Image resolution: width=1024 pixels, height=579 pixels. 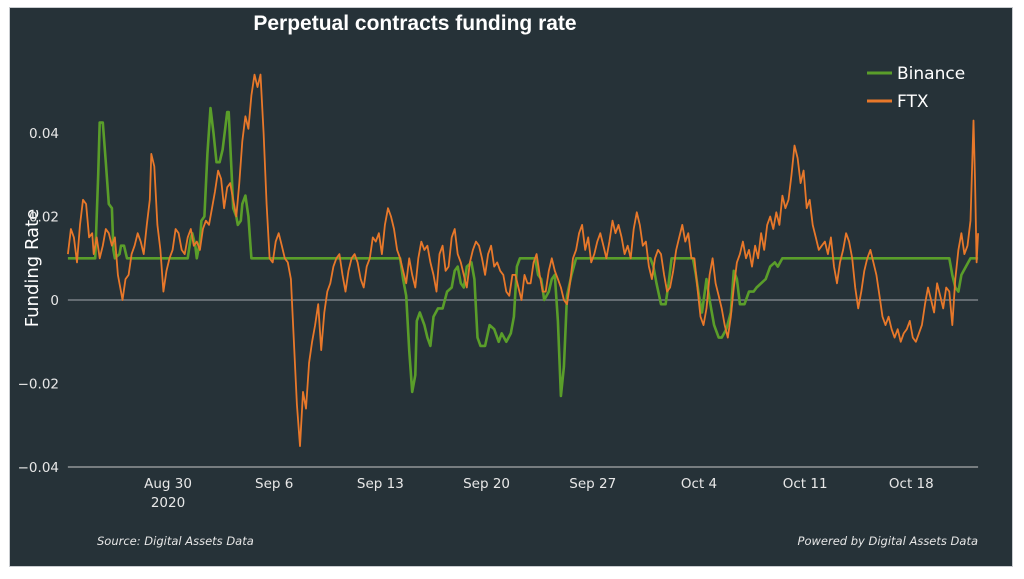 I want to click on y-axis: 0.04 0.02 0 −0.02 −0.04, so click(x=38, y=301).